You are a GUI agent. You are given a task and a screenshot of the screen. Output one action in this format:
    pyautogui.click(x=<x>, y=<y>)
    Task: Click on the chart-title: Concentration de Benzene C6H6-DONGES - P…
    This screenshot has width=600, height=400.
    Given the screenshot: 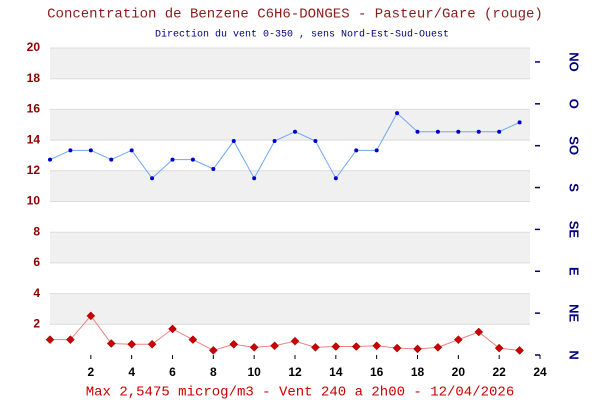 What is the action you would take?
    pyautogui.click(x=295, y=15)
    